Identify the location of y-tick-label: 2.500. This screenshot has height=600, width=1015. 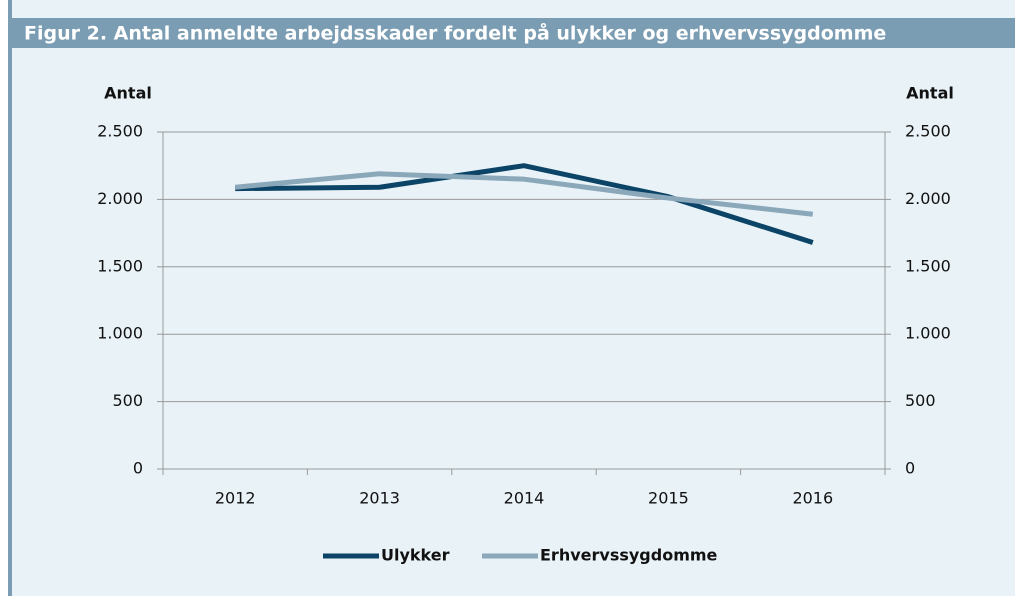
(120, 131).